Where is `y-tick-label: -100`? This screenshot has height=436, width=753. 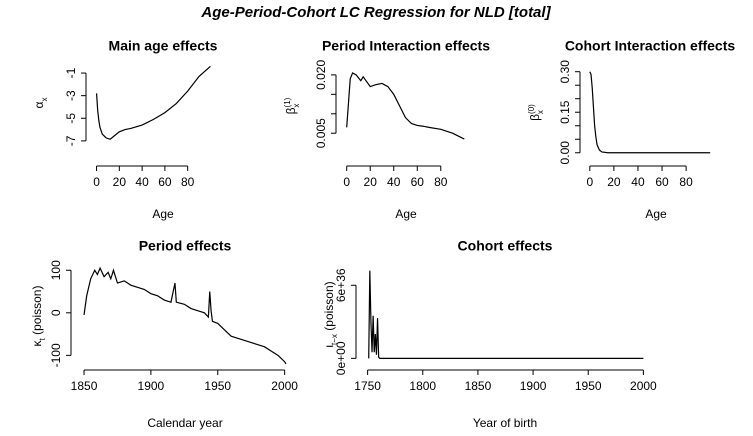 y-tick-label: -100 is located at coordinates (56, 355).